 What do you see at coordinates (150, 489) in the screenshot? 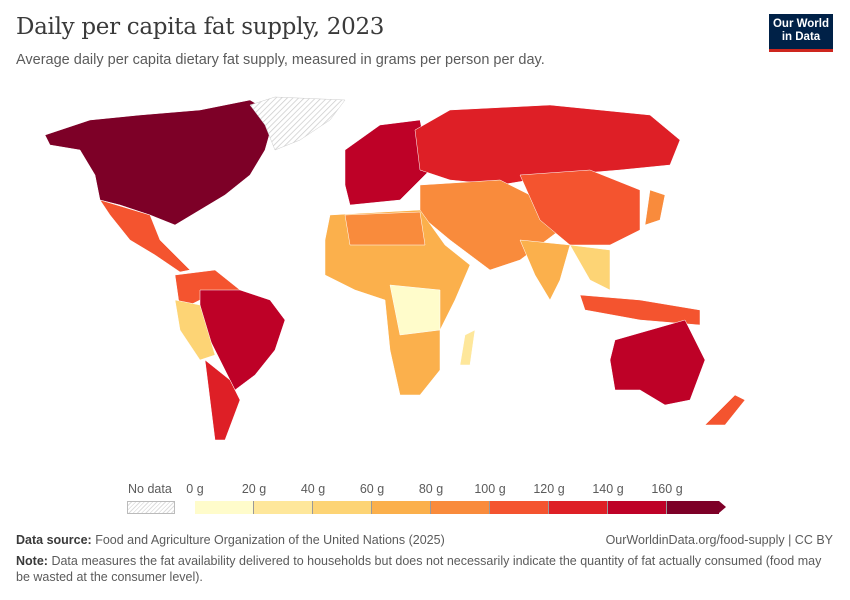
I see `no-data-label: No data` at bounding box center [150, 489].